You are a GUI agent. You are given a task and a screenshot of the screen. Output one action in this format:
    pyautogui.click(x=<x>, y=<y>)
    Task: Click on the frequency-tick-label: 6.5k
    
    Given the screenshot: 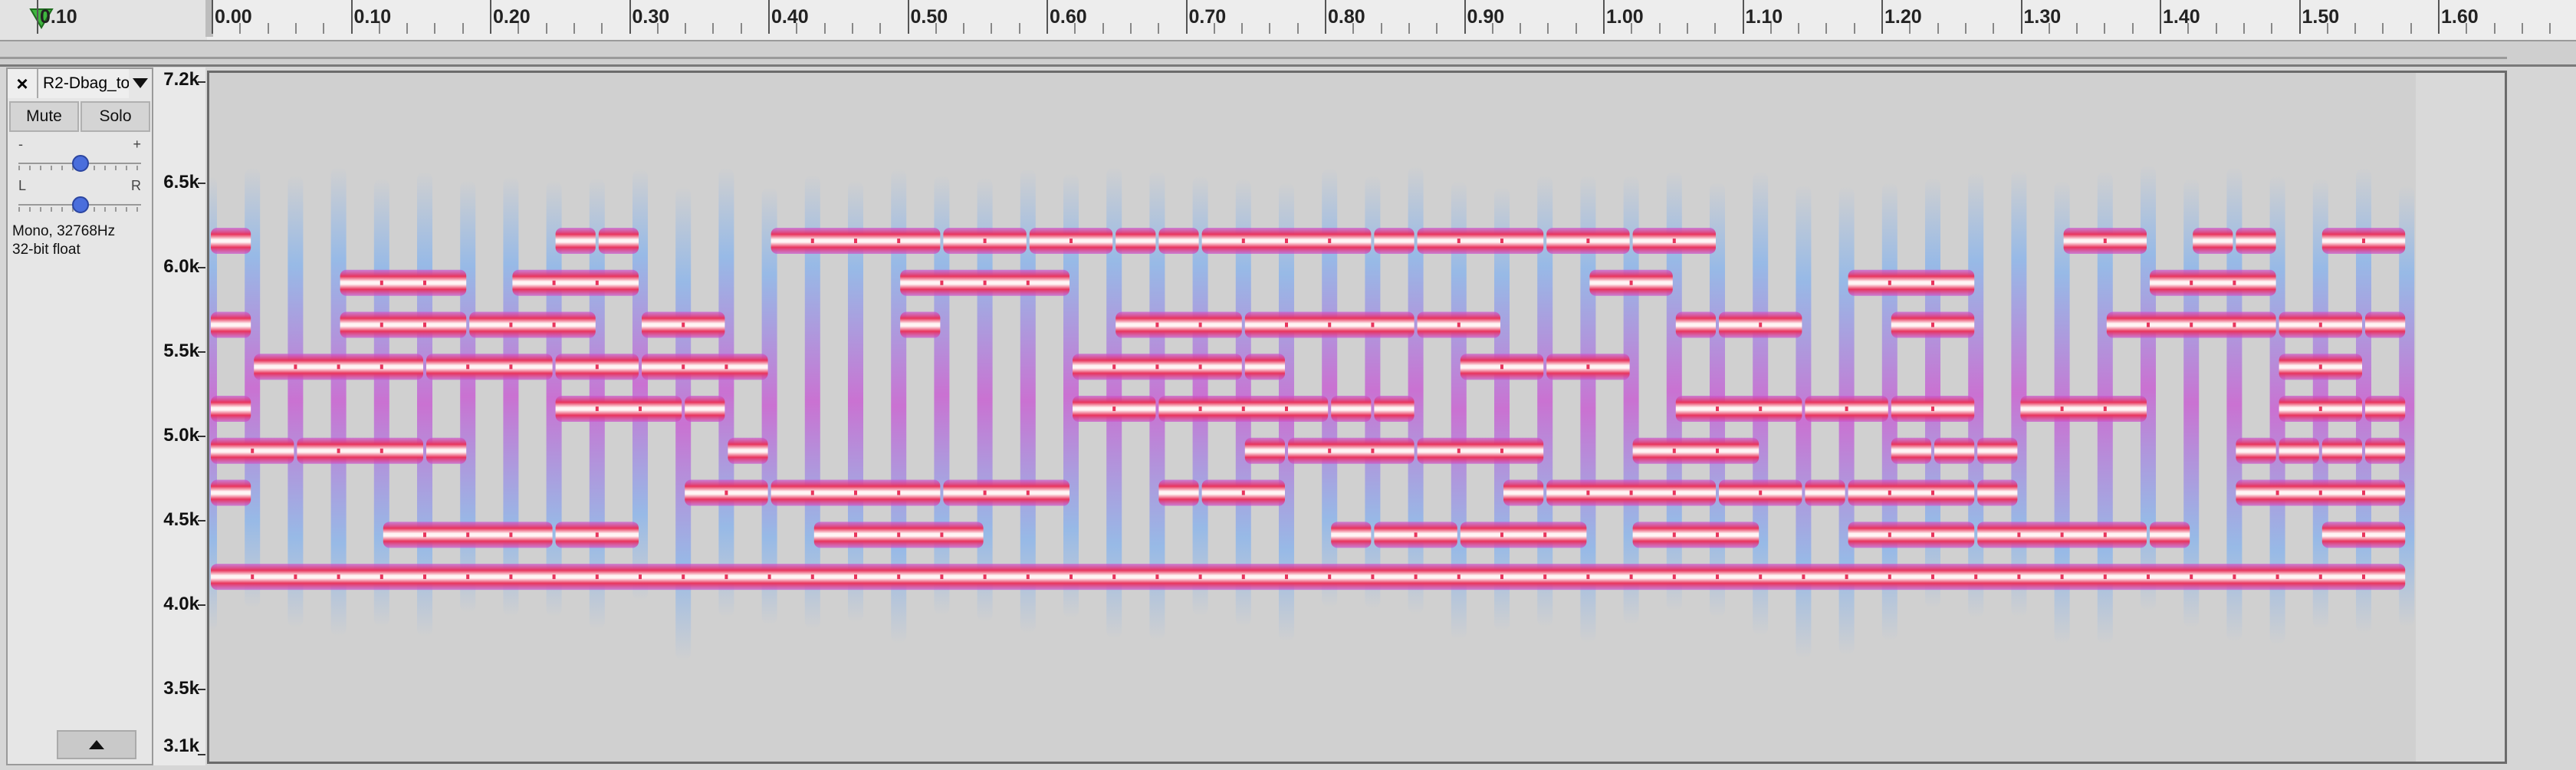 What is the action you would take?
    pyautogui.click(x=181, y=182)
    